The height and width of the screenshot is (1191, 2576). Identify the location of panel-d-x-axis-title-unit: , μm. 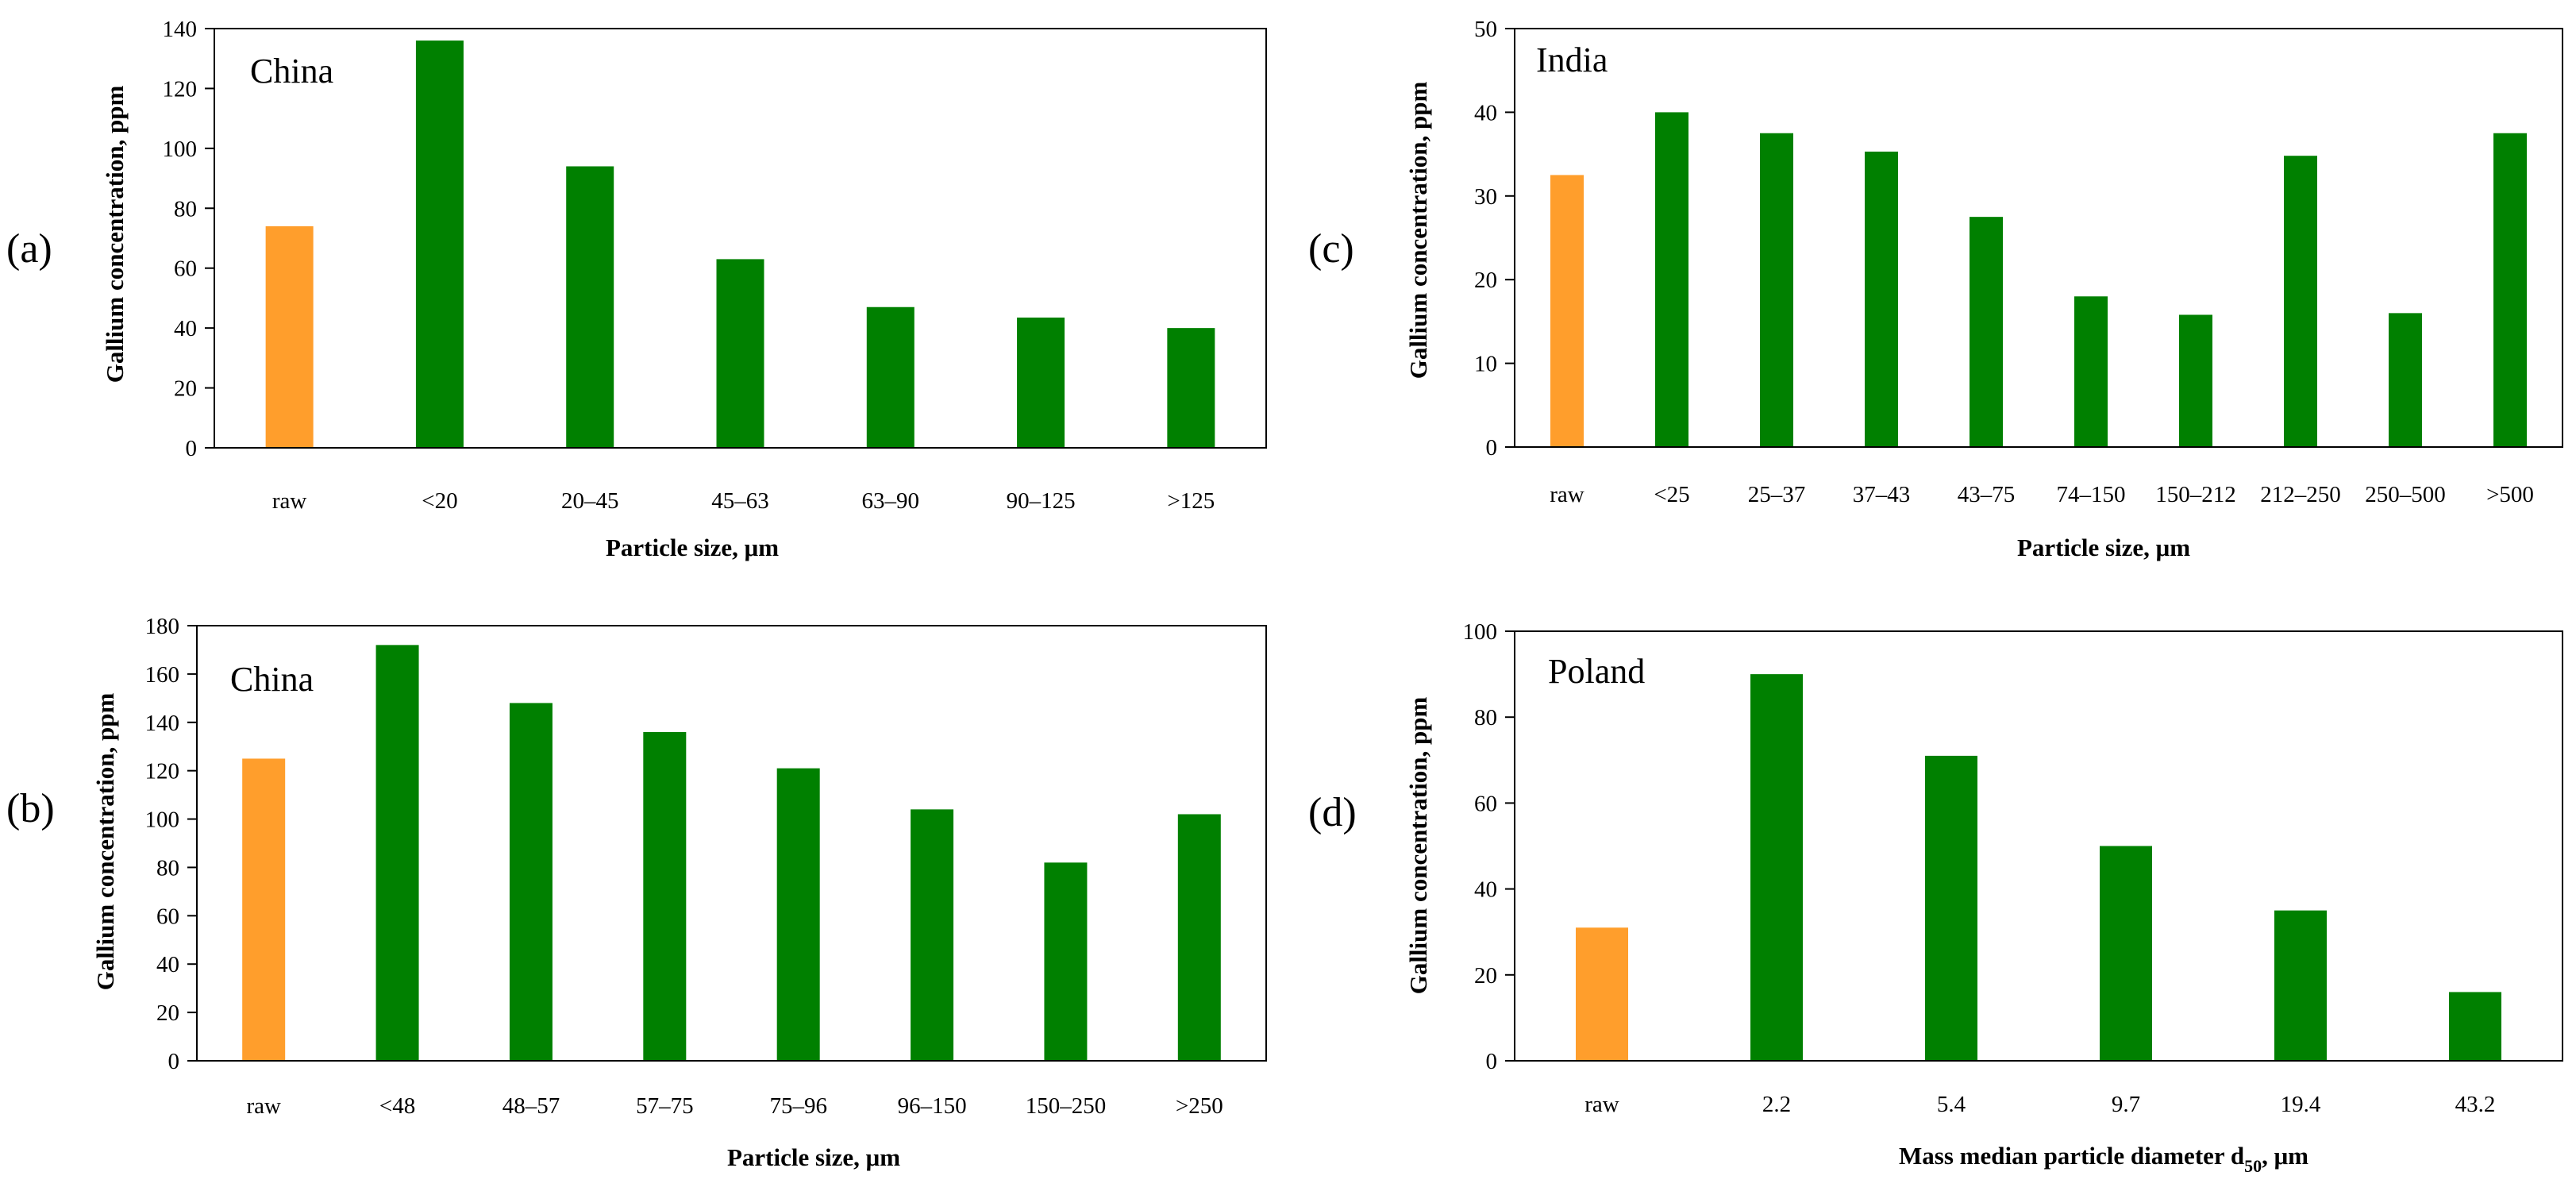
(2285, 1156).